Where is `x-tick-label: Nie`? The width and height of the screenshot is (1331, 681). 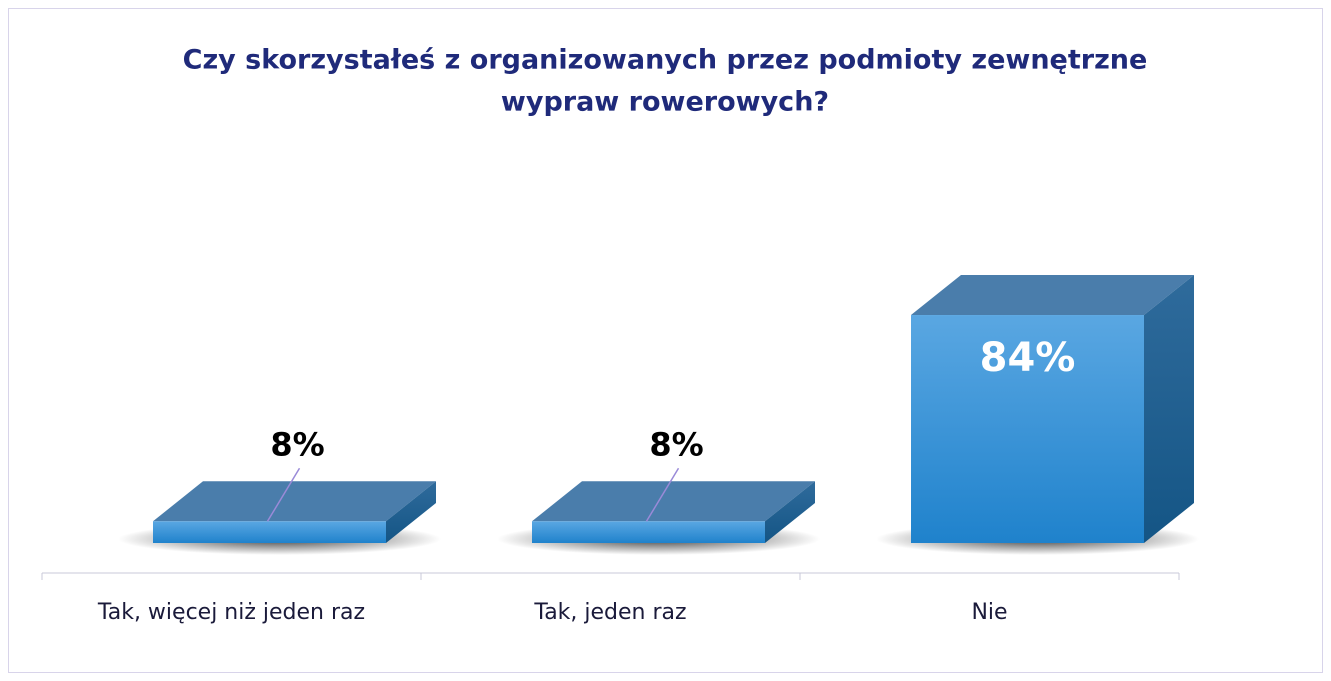
x-tick-label: Nie is located at coordinates (989, 612).